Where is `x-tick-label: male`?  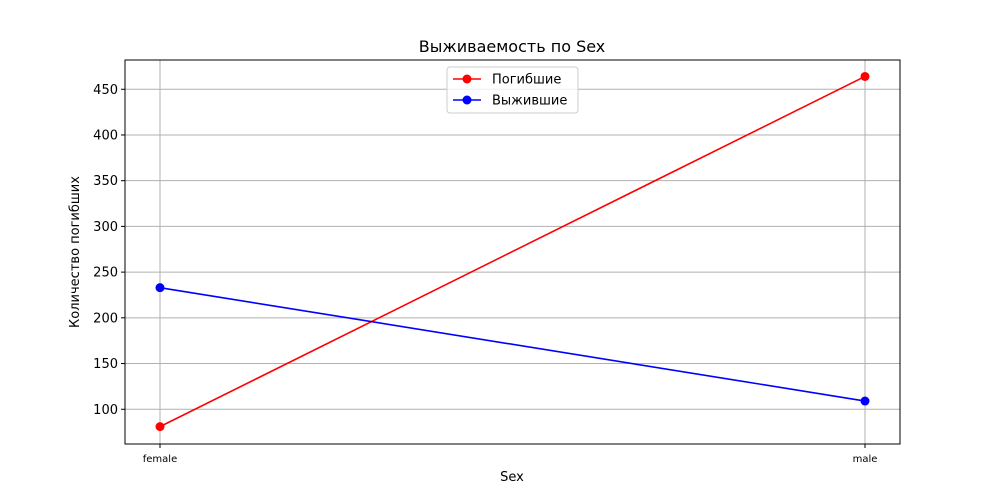 x-tick-label: male is located at coordinates (865, 459).